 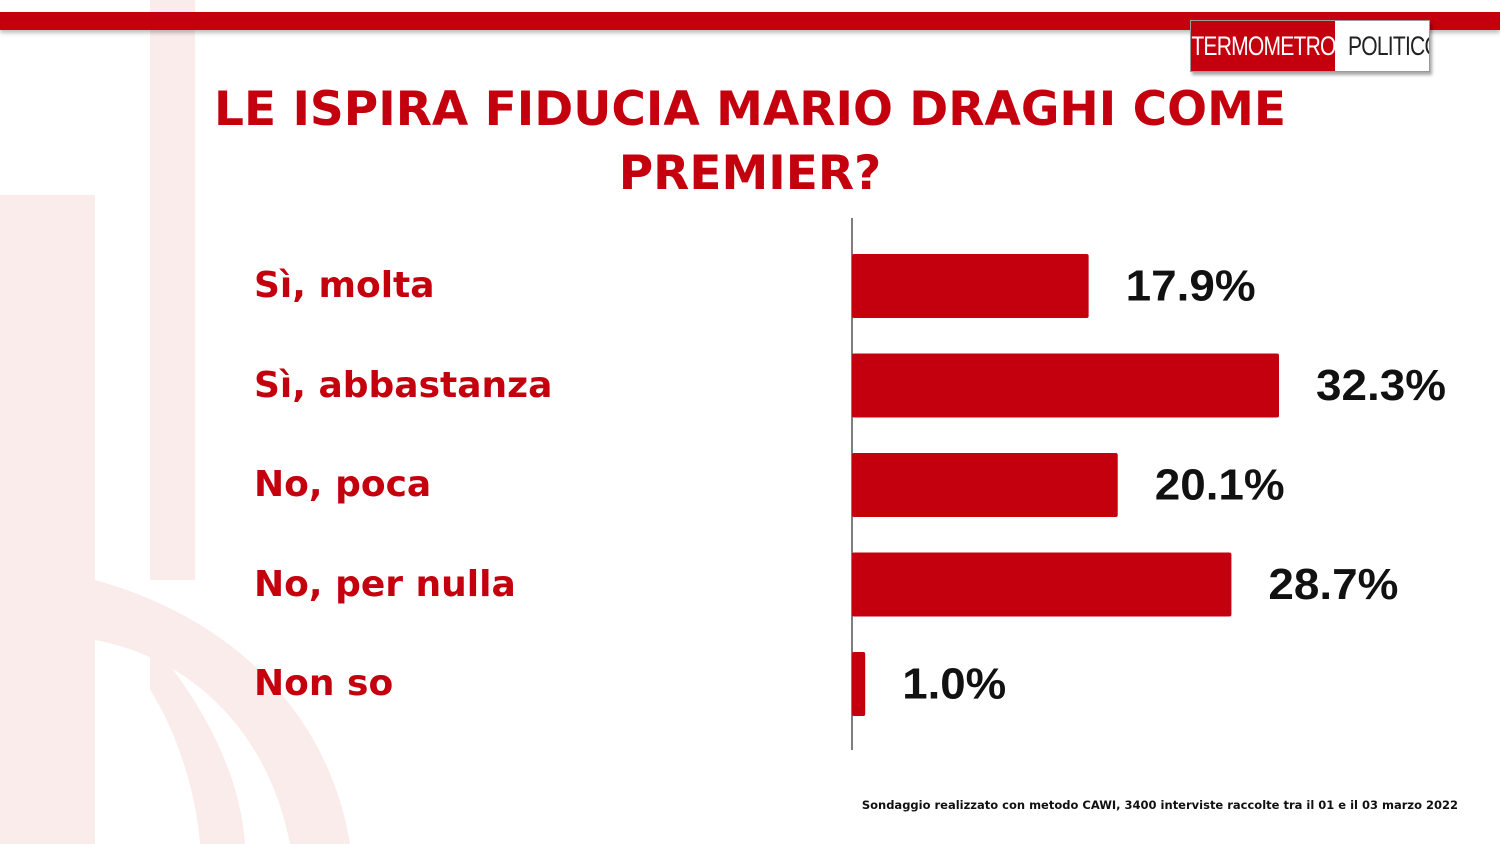 I want to click on value-label: 28.7%, so click(x=1333, y=584).